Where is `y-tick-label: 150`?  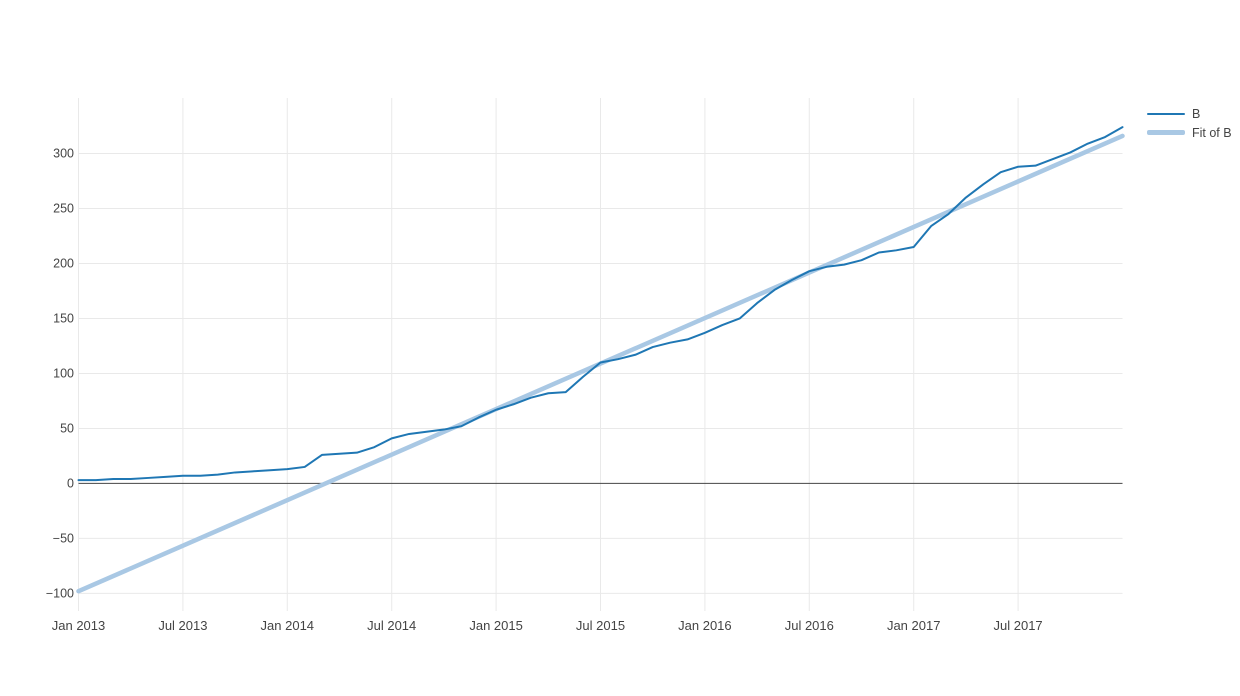
y-tick-label: 150 is located at coordinates (63, 319).